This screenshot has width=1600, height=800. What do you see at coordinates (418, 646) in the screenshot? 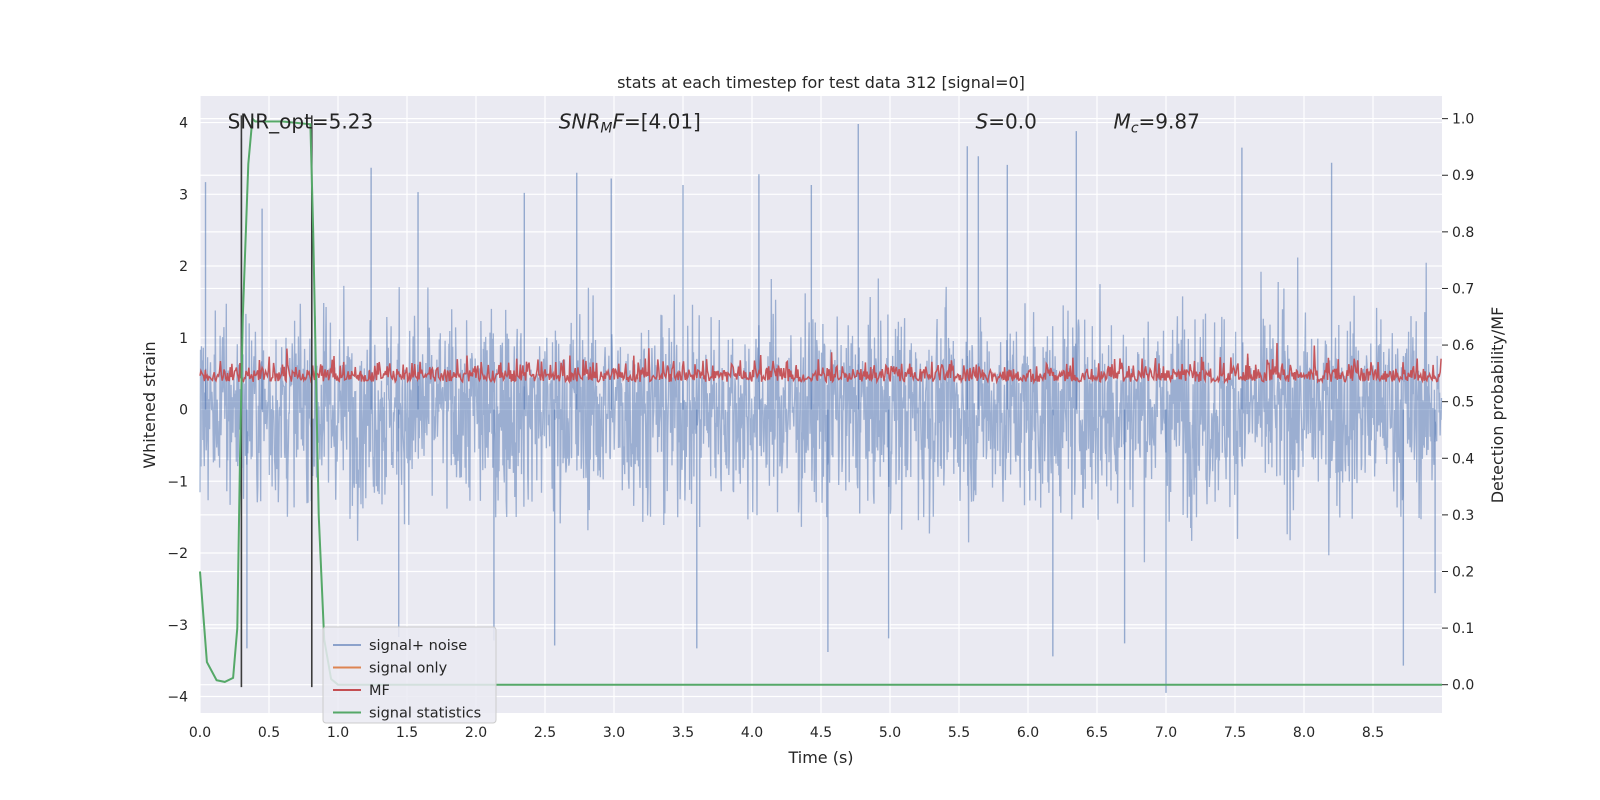
I see `legend-label: signal+ noise` at bounding box center [418, 646].